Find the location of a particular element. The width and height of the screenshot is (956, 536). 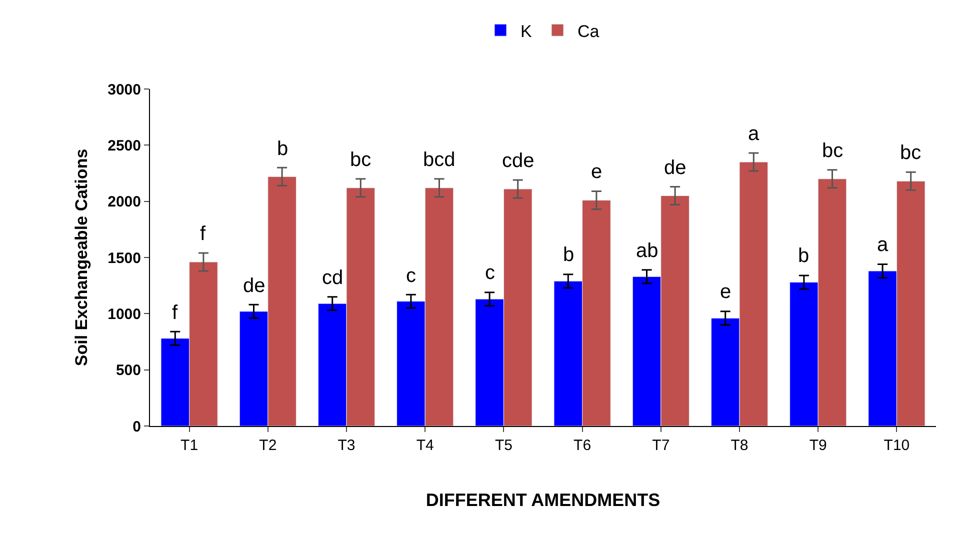

annotation: cd is located at coordinates (333, 278).